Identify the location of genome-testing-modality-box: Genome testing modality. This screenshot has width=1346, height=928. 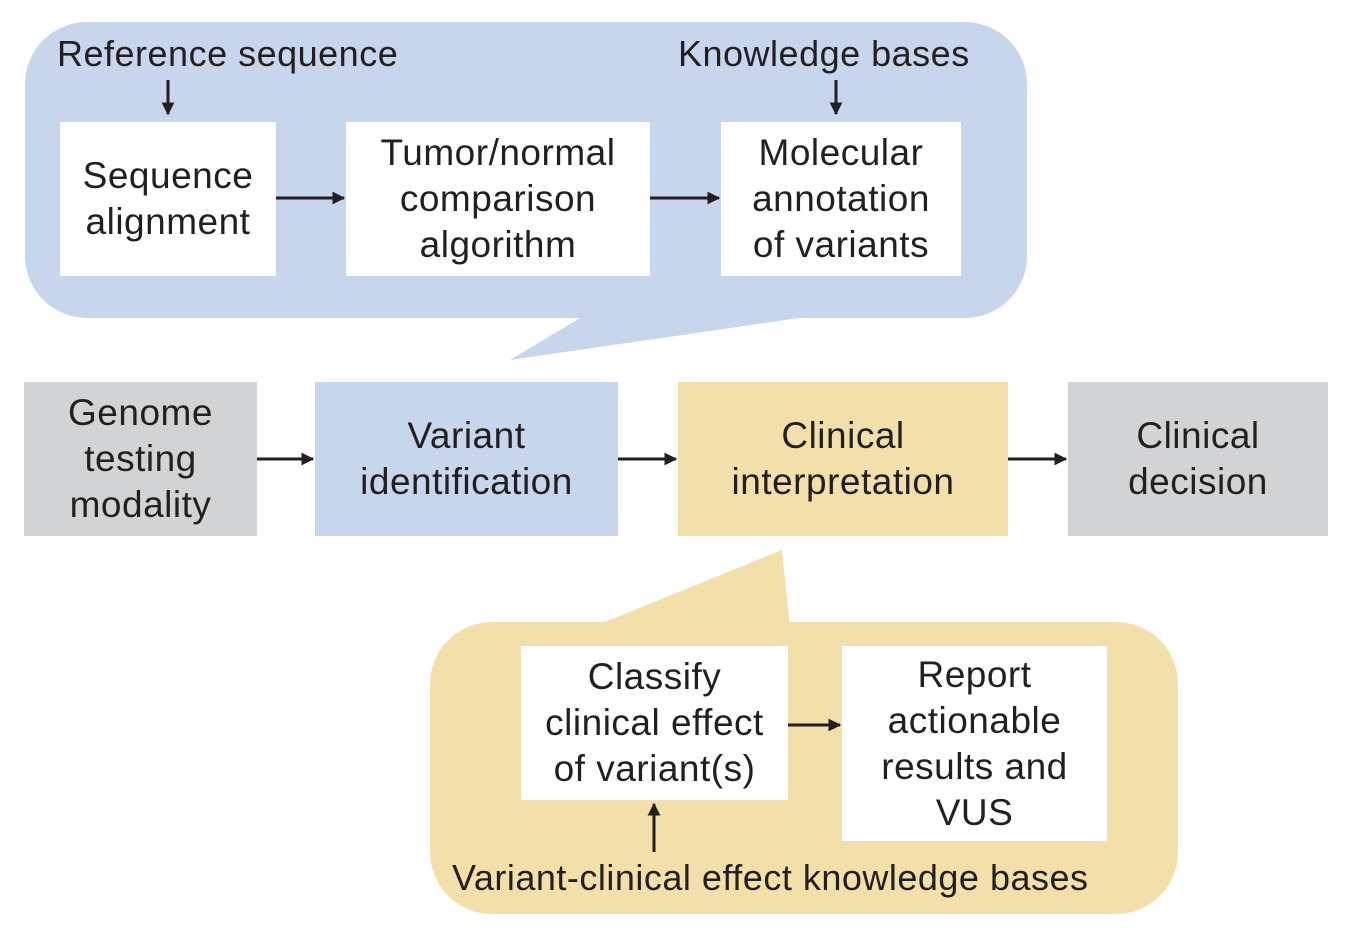
(140, 459).